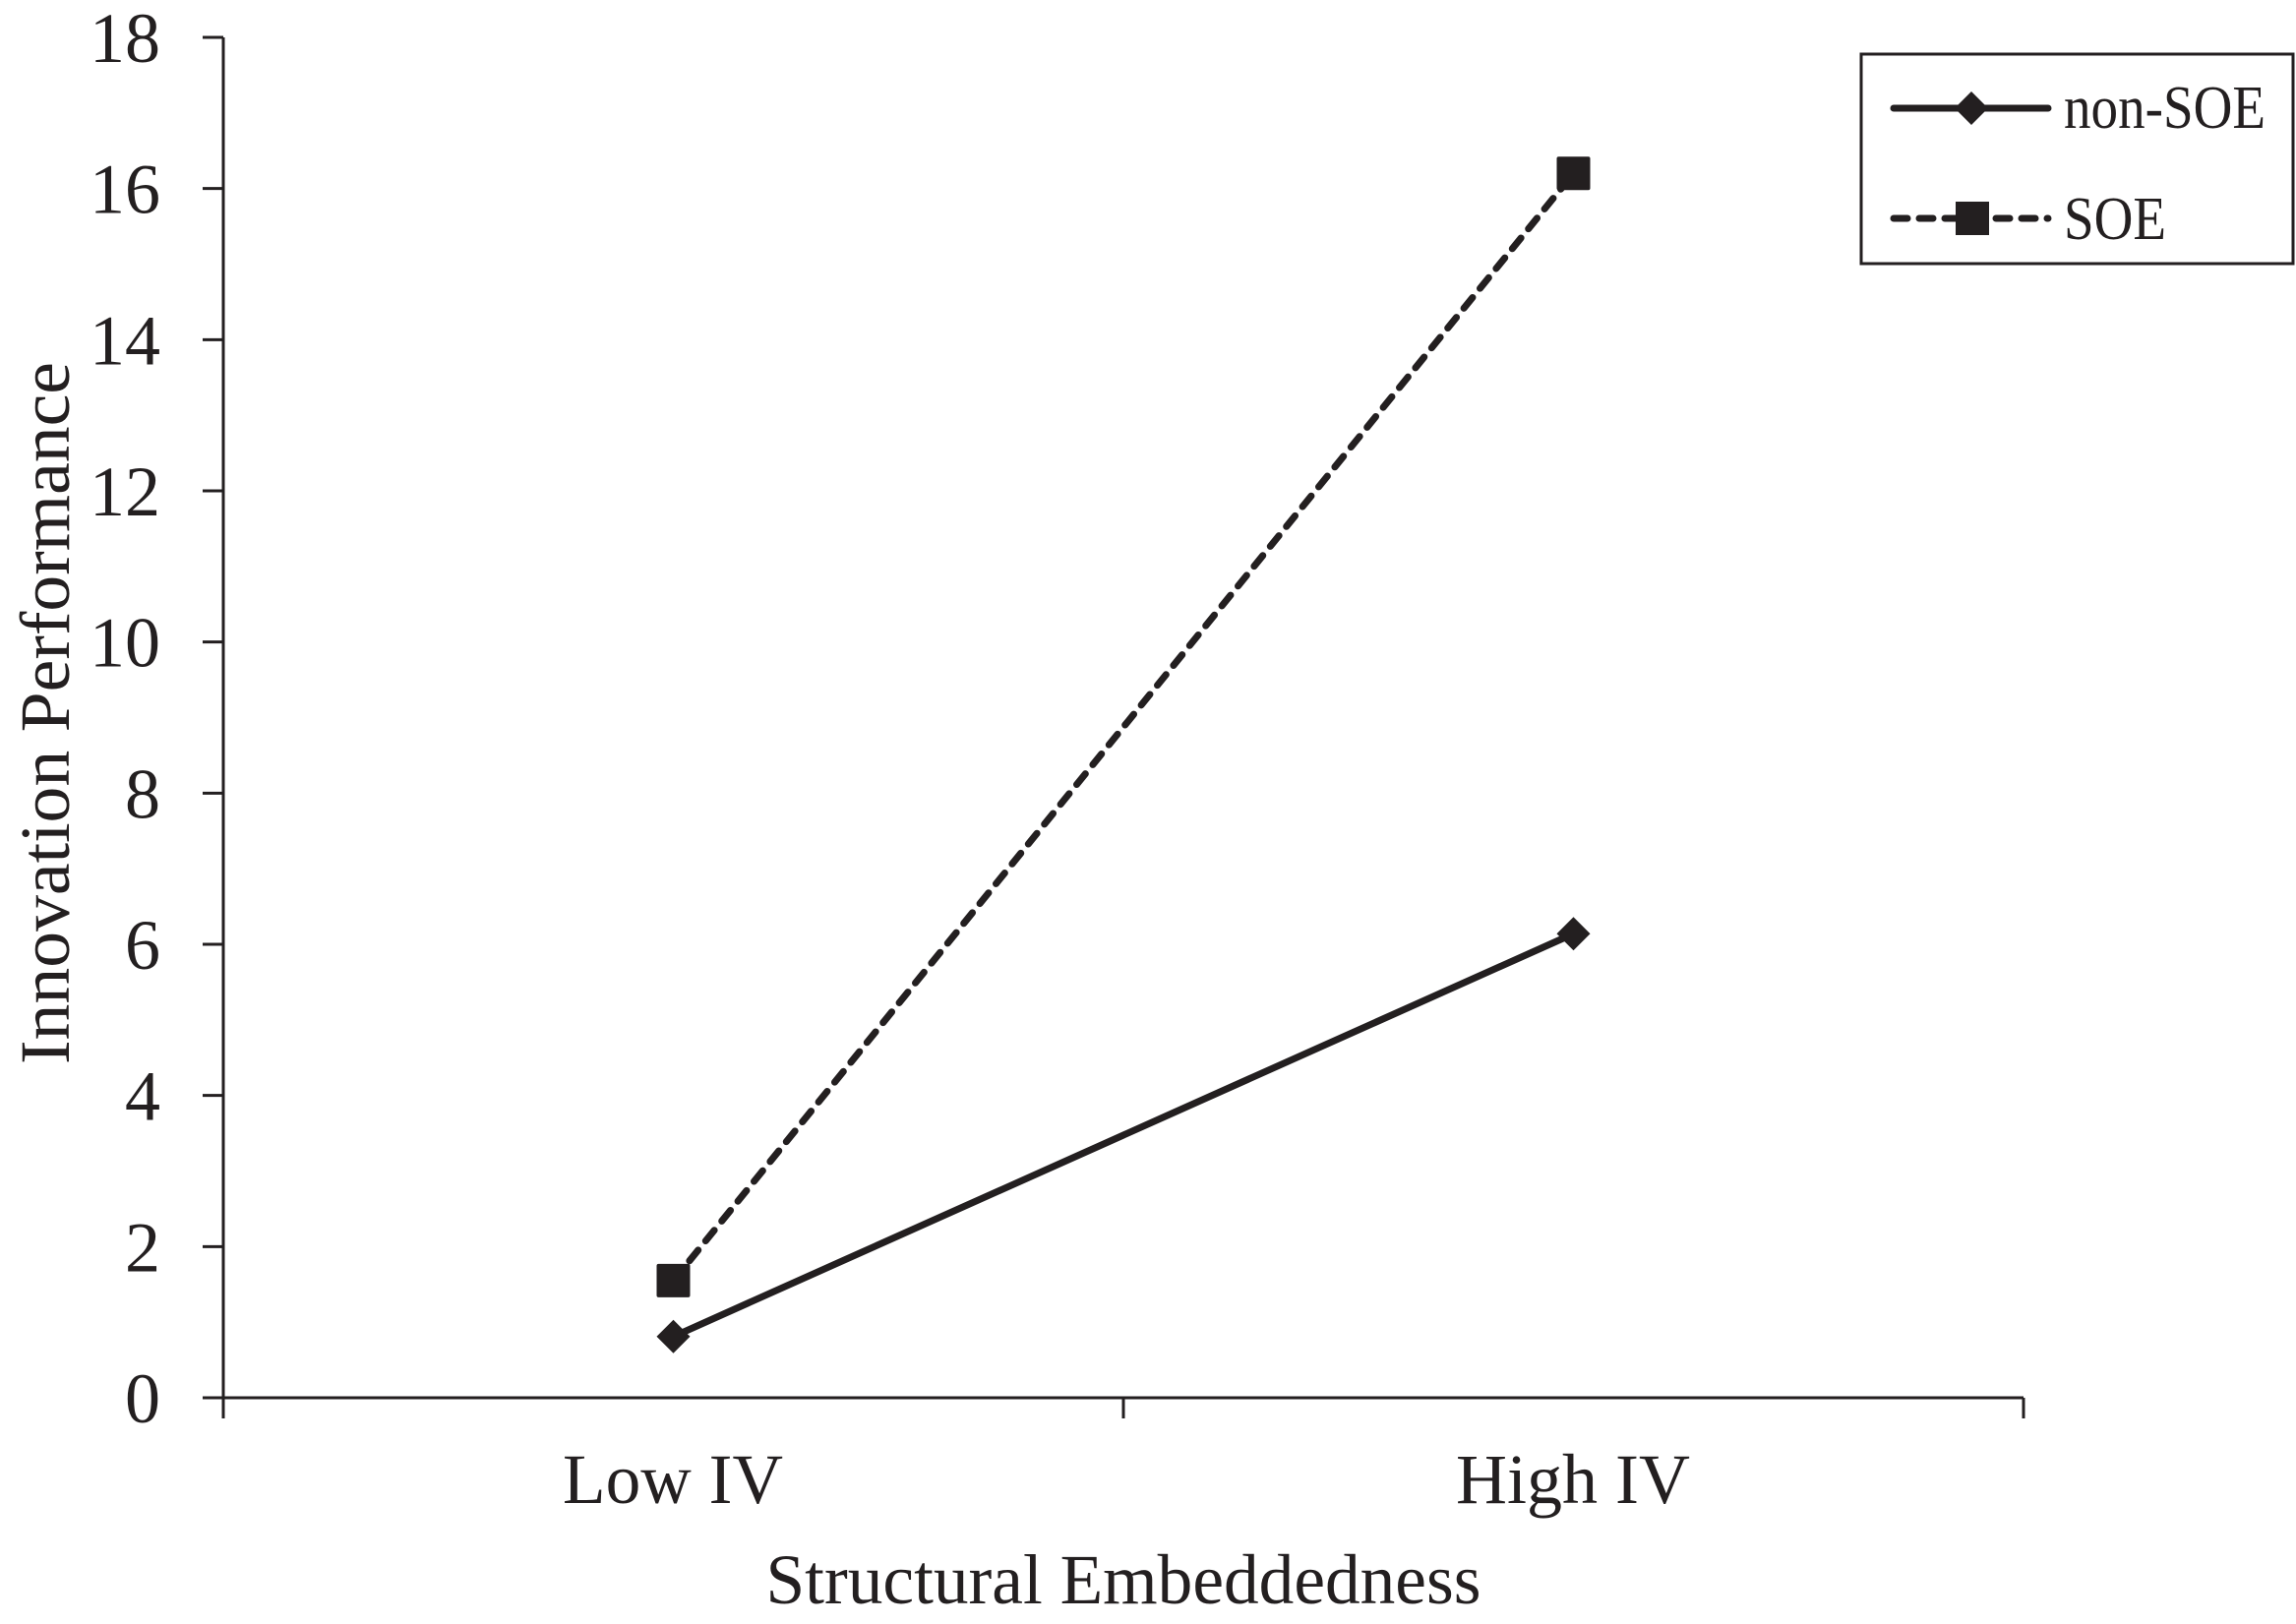  I want to click on y-tick-label: 4, so click(142, 1096).